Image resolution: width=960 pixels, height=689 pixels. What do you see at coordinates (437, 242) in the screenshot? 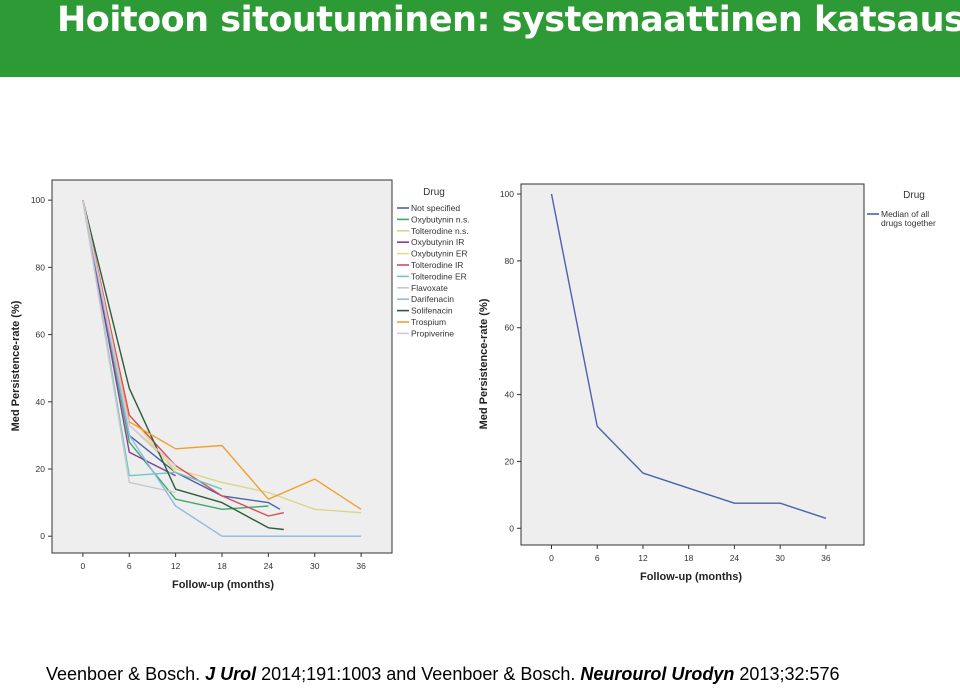
I see `legend-label-oxybutynin-ir: Oxybutynin IR` at bounding box center [437, 242].